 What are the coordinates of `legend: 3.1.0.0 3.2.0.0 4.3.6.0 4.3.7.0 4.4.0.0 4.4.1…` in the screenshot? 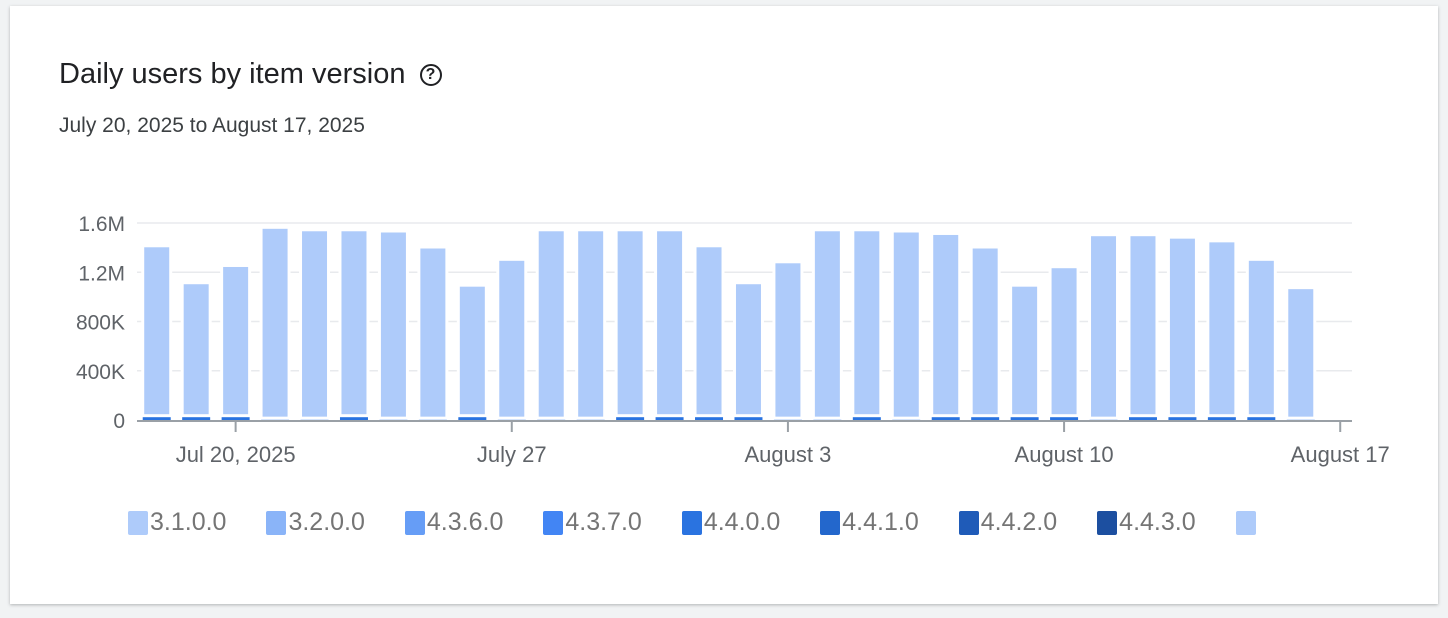 It's located at (735, 522).